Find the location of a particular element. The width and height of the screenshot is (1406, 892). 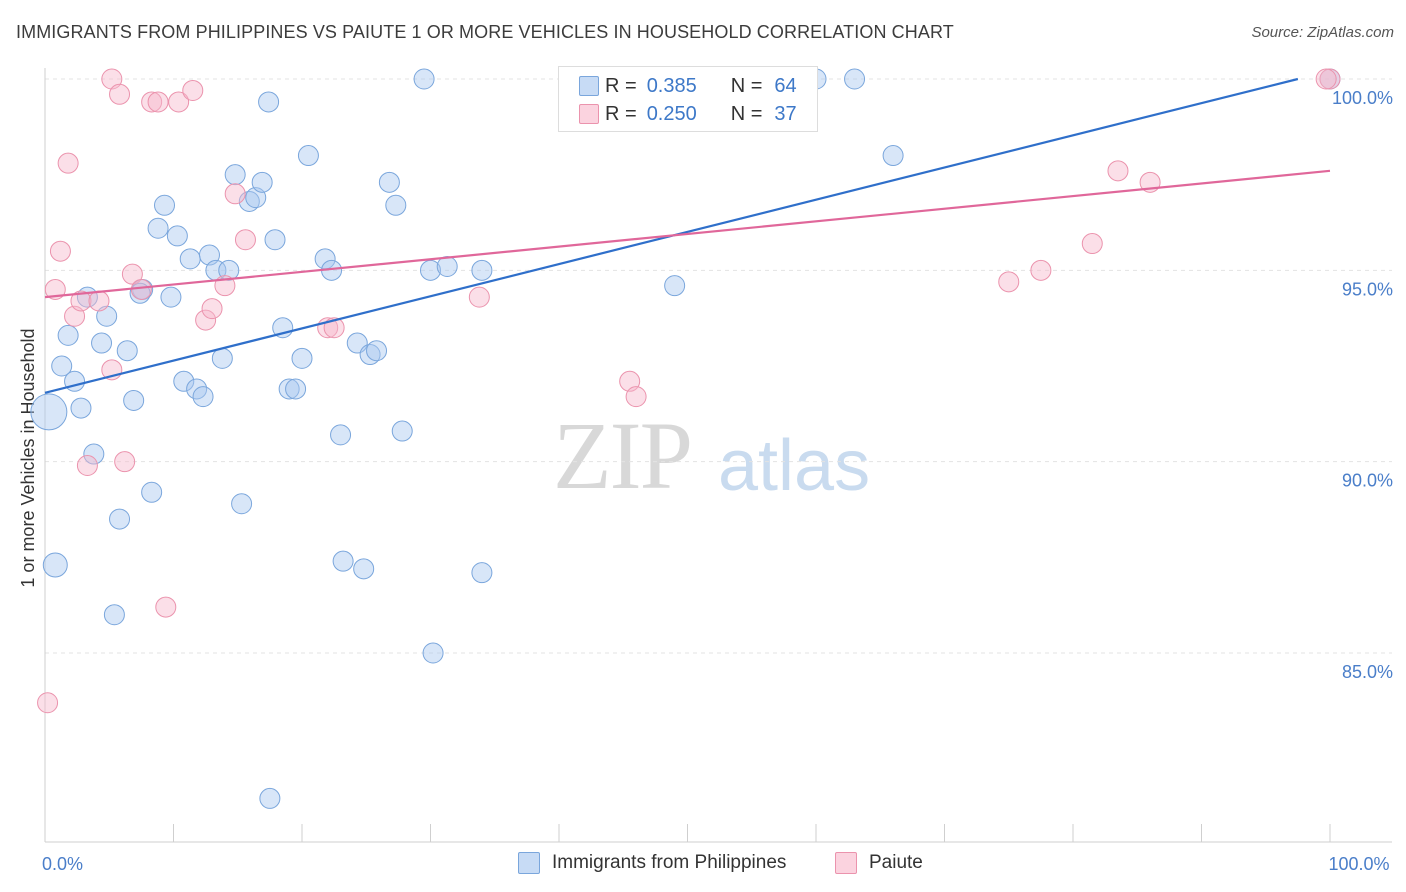

series-legend-philippines: Immigrants from Philippines is located at coordinates (652, 863).